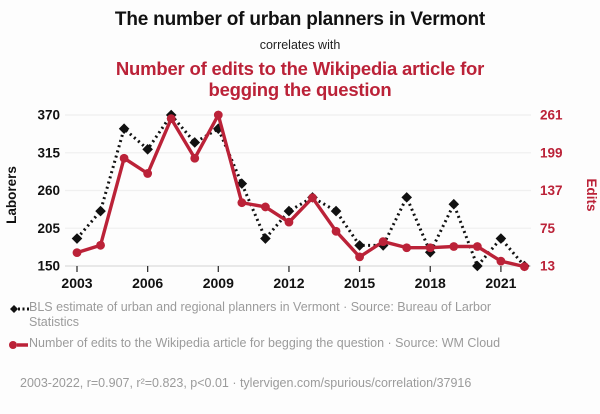 This screenshot has width=600, height=414. What do you see at coordinates (76, 283) in the screenshot?
I see `x-tick-label: 2003` at bounding box center [76, 283].